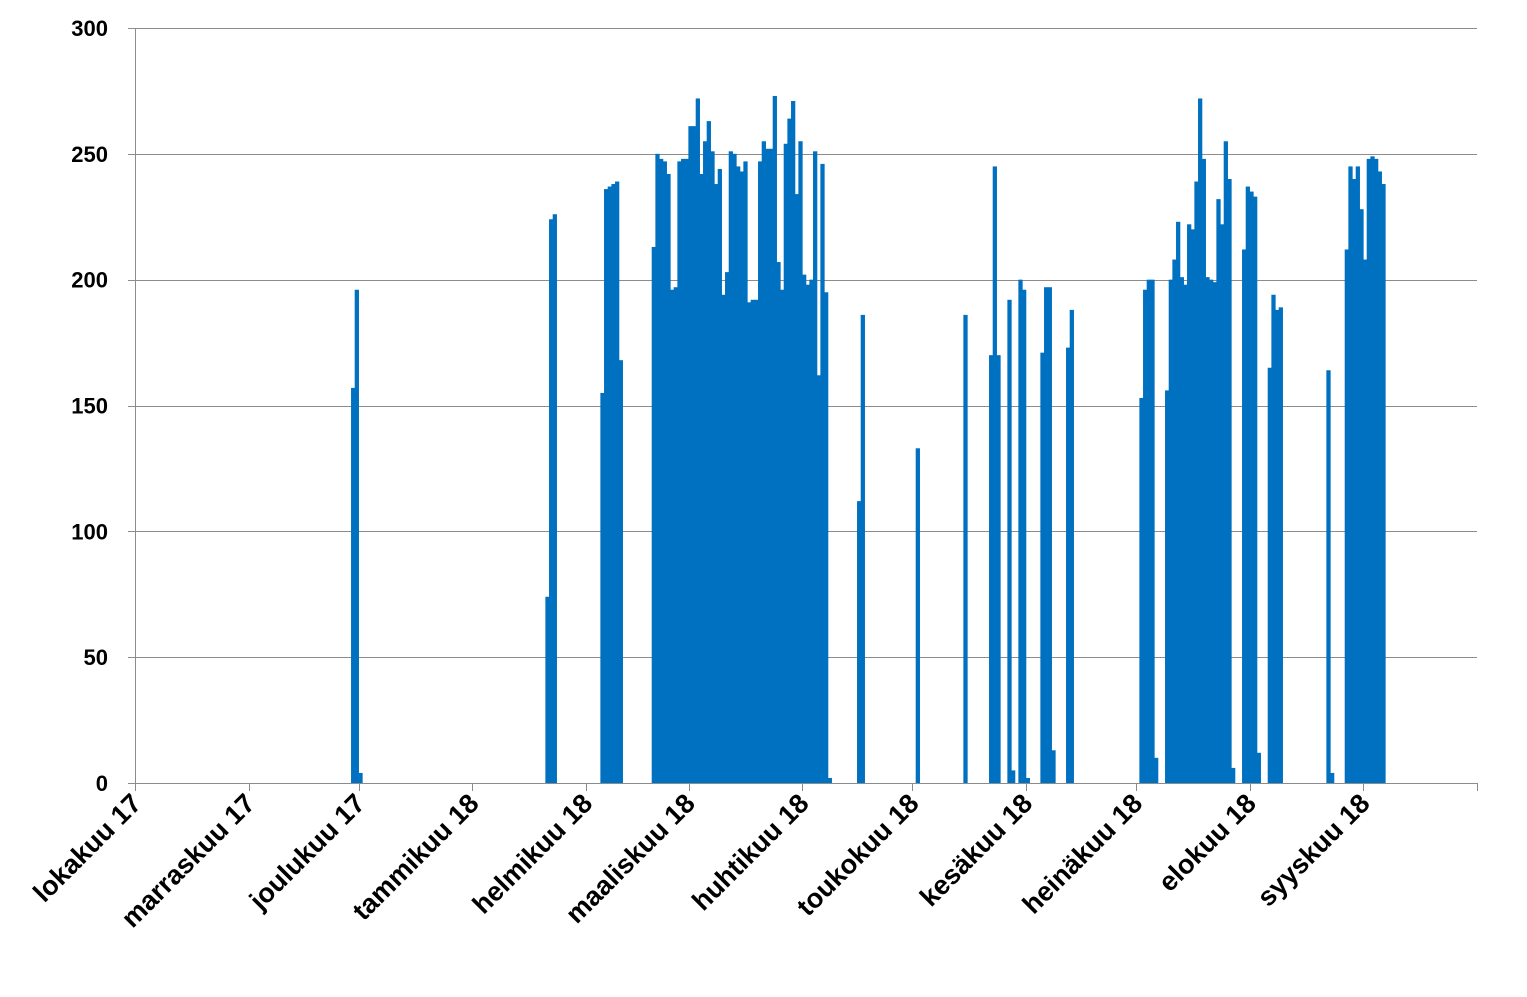 The height and width of the screenshot is (997, 1527). Describe the element at coordinates (102, 783) in the screenshot. I see `y-tick-label: 0` at that location.